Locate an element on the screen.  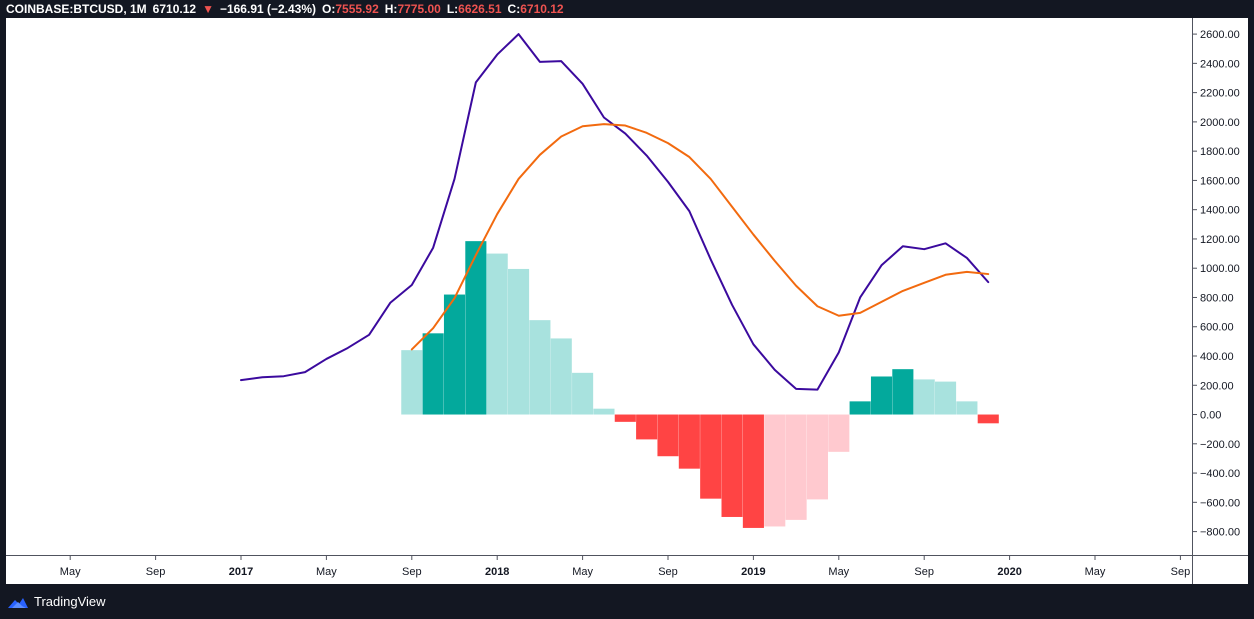
last-price: 6710.12 is located at coordinates (174, 9).